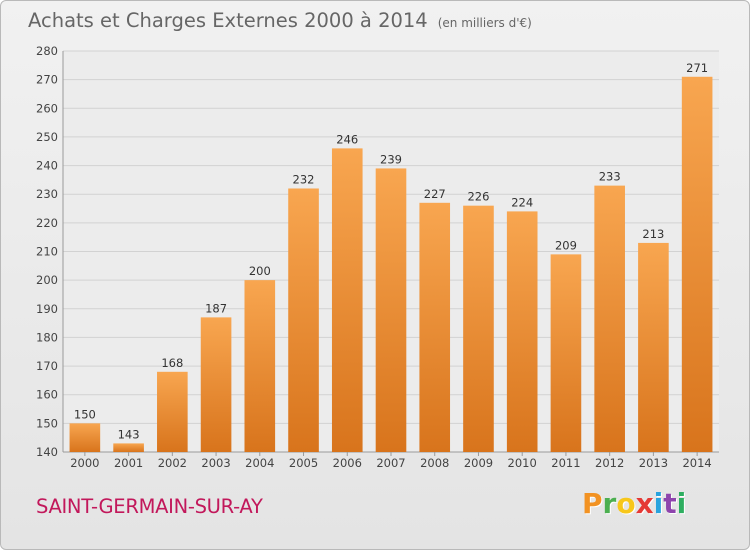  Describe the element at coordinates (391, 159) in the screenshot. I see `bar-value-label: 239` at that location.